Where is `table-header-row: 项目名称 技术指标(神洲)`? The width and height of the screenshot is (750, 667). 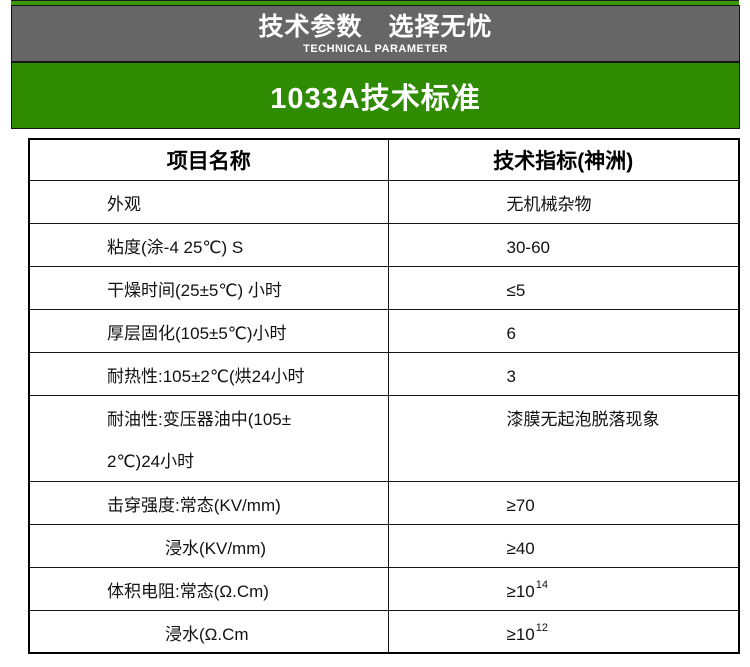
table-header-row: 项目名称 技术指标(神洲) is located at coordinates (384, 159).